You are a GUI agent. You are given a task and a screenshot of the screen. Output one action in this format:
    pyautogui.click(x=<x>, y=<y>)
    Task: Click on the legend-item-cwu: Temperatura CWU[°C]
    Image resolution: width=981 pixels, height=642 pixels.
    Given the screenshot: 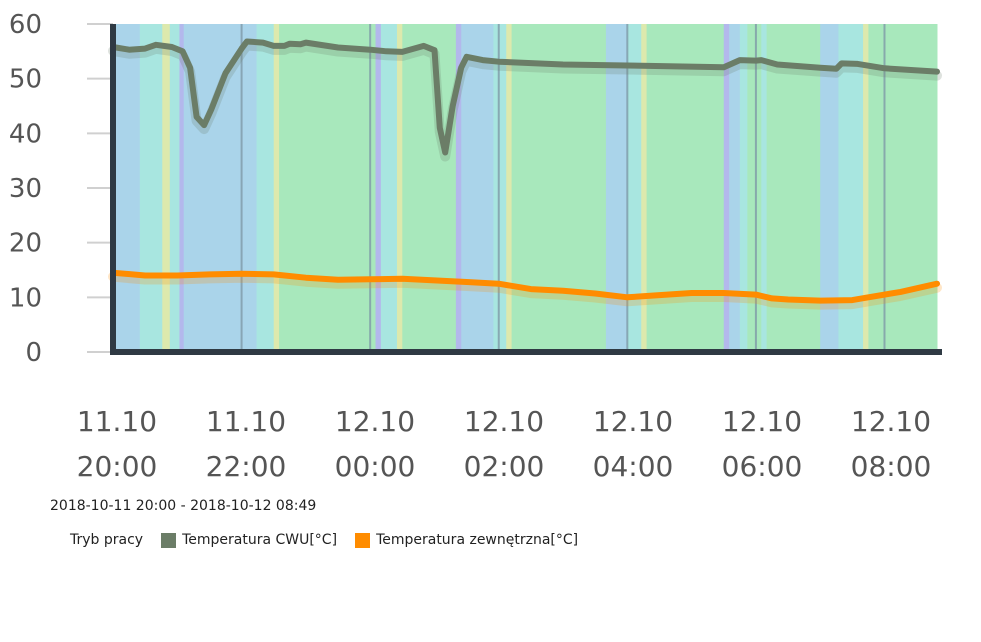 What is the action you would take?
    pyautogui.click(x=249, y=540)
    